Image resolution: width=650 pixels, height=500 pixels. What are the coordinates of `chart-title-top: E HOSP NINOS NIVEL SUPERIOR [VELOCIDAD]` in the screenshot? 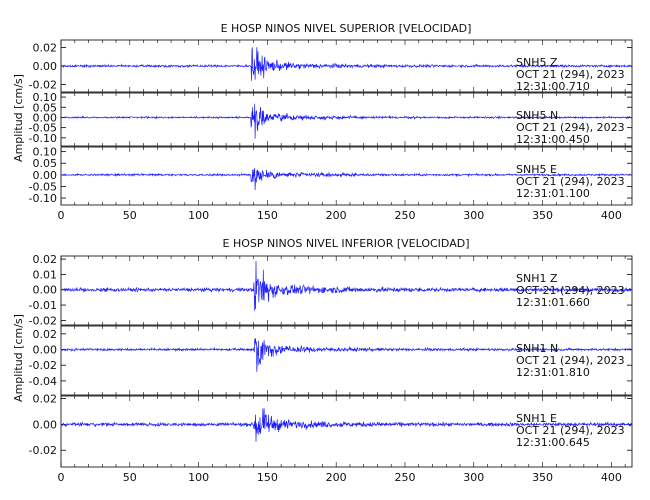 It's located at (346, 28).